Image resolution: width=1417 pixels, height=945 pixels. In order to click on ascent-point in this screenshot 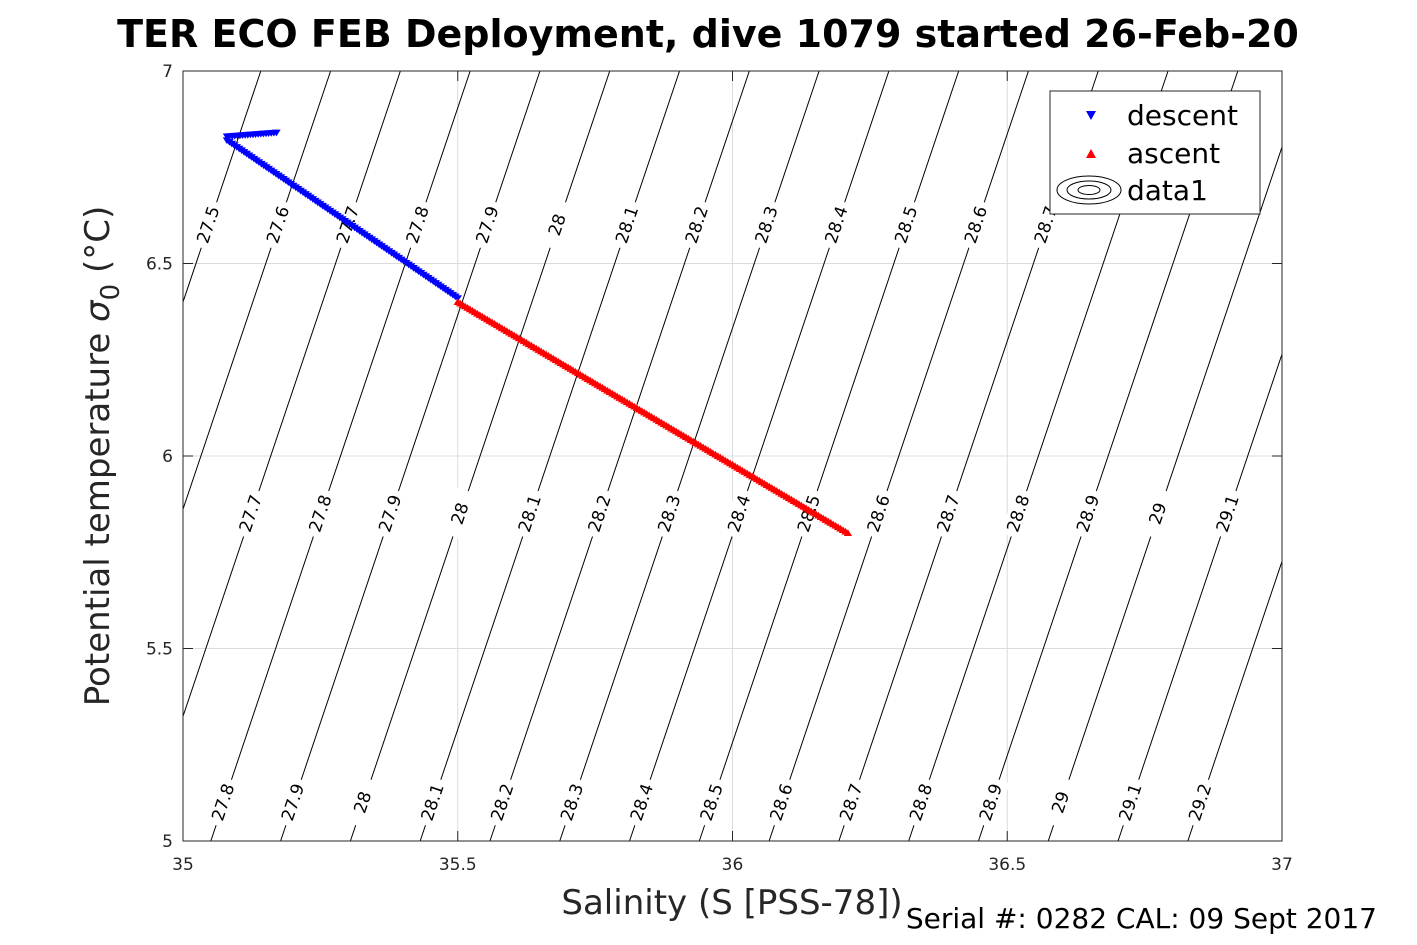, I will do `click(848, 532)`.